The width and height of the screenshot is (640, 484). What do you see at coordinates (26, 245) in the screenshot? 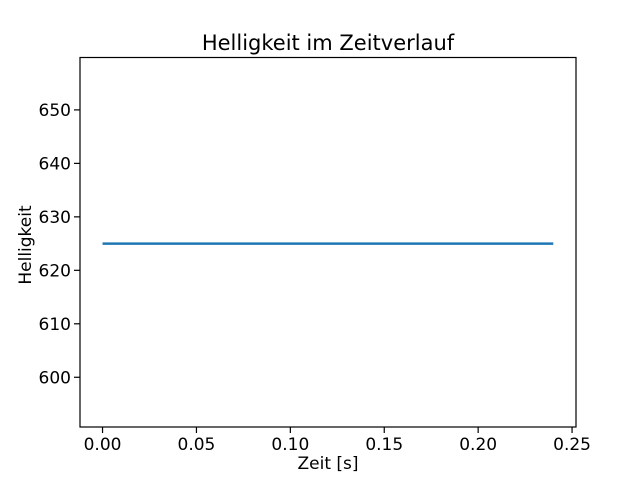
I see `y-axis-label: Helligkeit` at bounding box center [26, 245].